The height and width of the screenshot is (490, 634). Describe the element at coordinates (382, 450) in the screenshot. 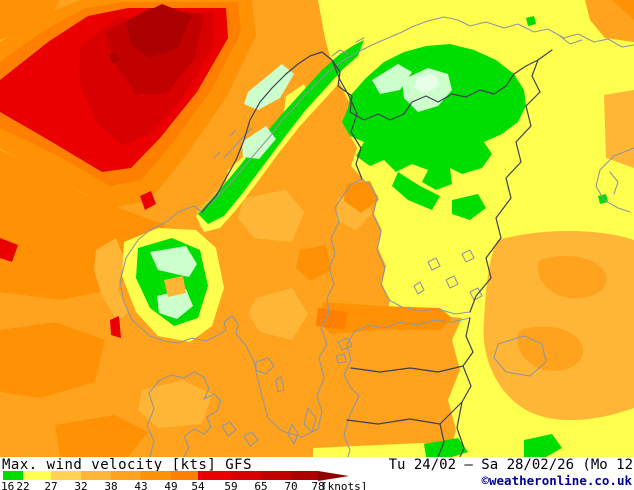

I see `region-yellow-baltics` at that location.